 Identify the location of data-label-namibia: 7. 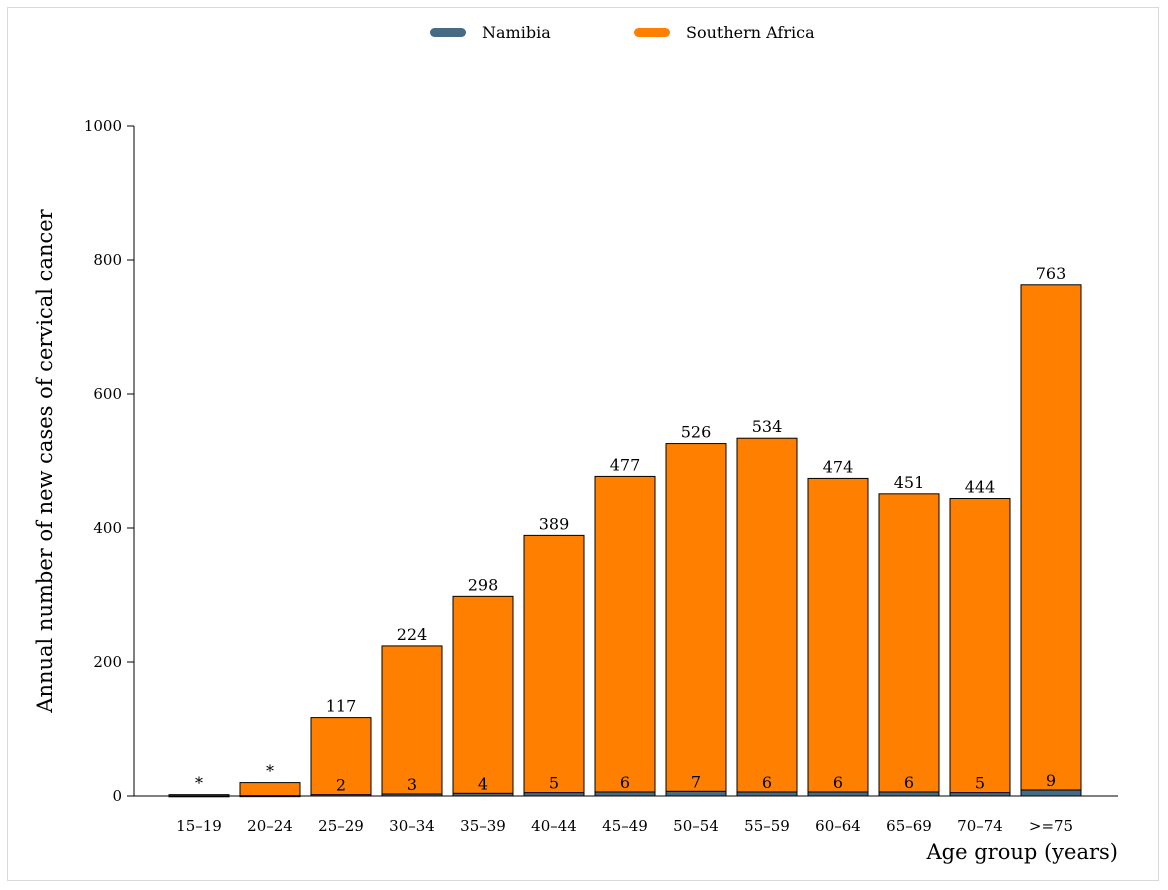
(696, 781).